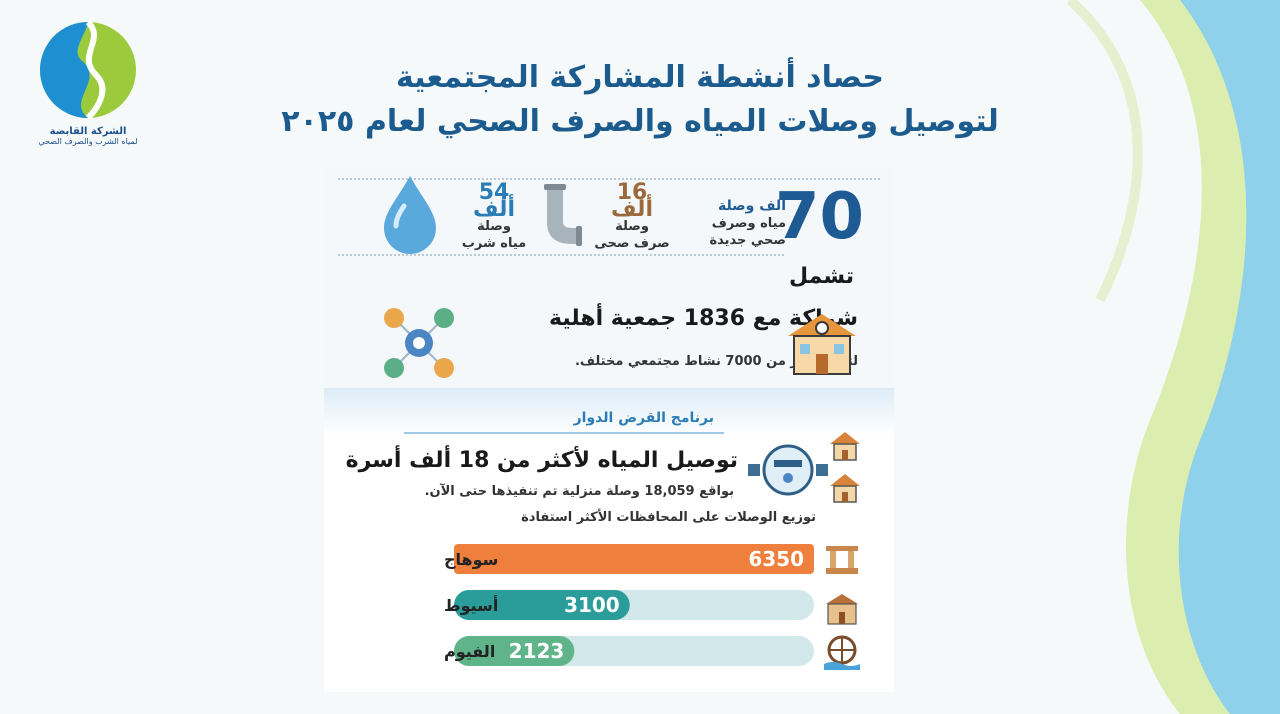  I want to click on category-label-2: أسيوط, so click(471, 605).